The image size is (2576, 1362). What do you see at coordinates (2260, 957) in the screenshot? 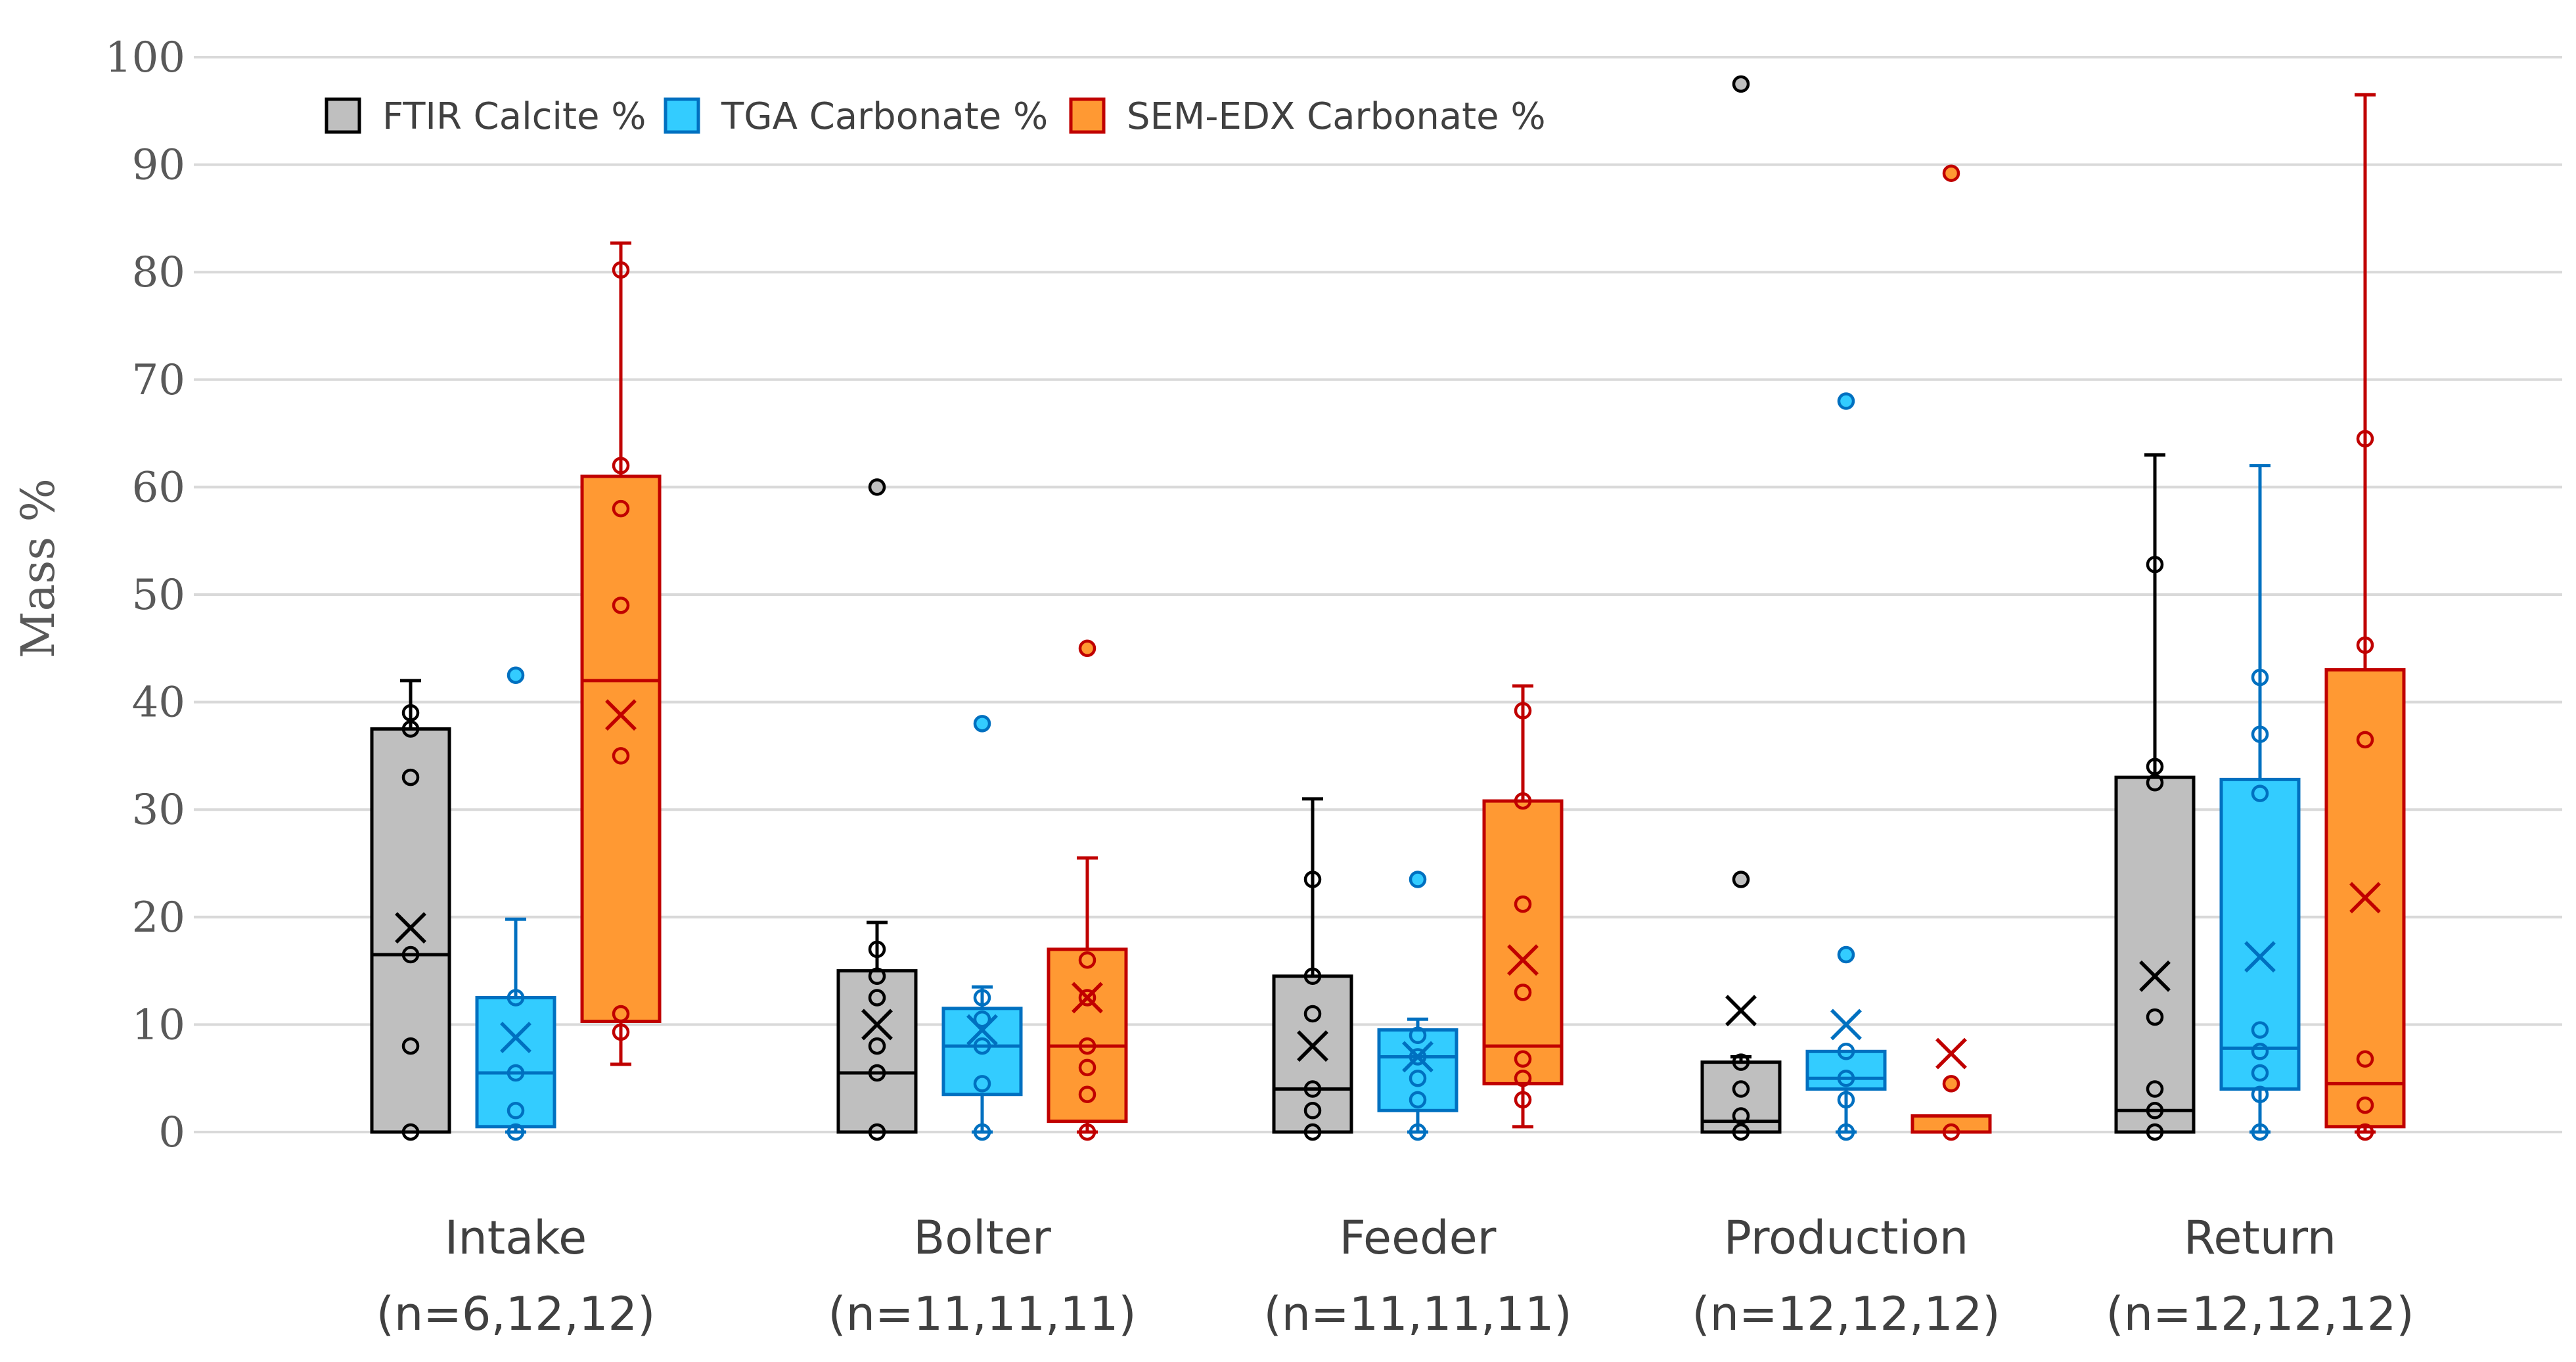
I see `mean-marker-stroke-b-tga-carbonate-return` at bounding box center [2260, 957].